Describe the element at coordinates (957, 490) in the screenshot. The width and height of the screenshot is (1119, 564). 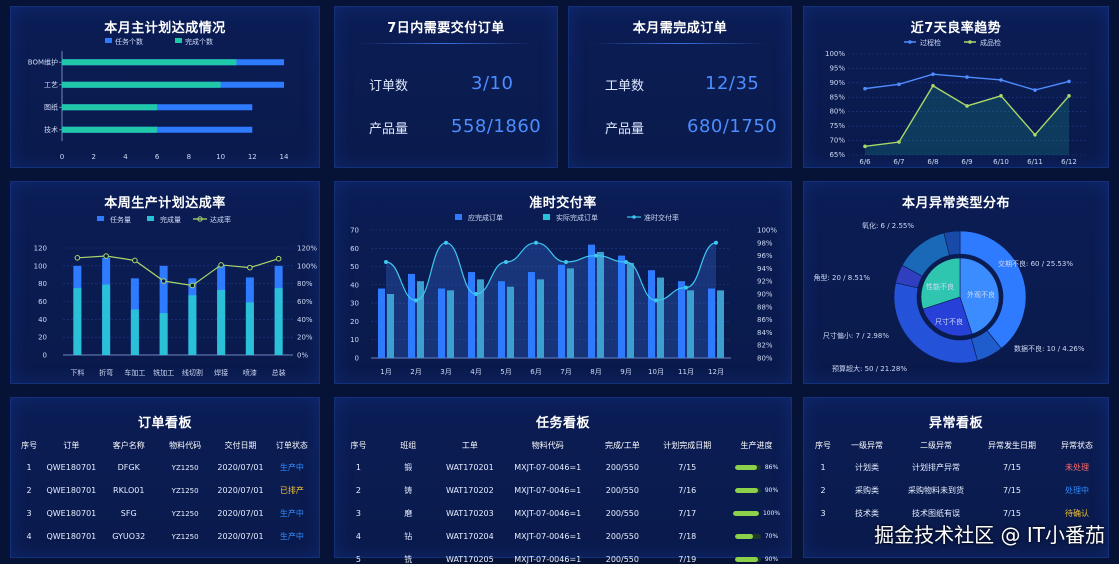
I see `table-row: 2 采购类 采购物料未到货 7/15 处理中` at that location.